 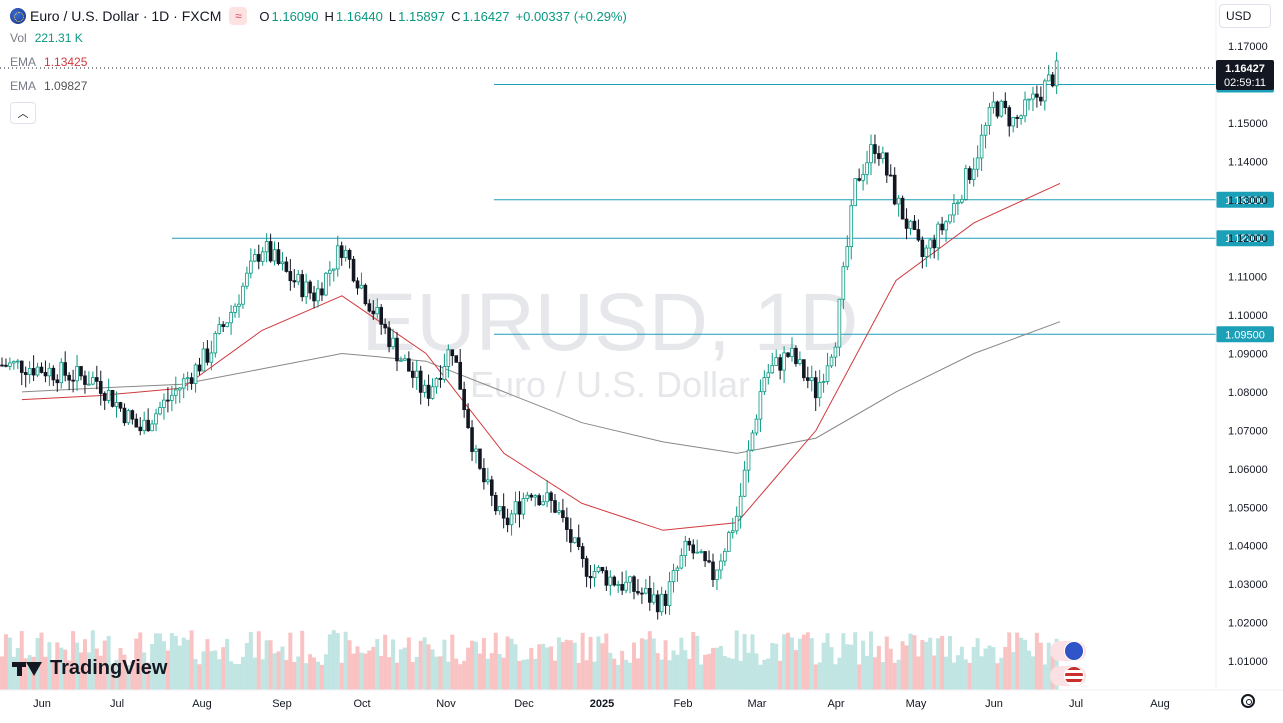 I want to click on price-tick-11: 1.06000, so click(x=1248, y=470).